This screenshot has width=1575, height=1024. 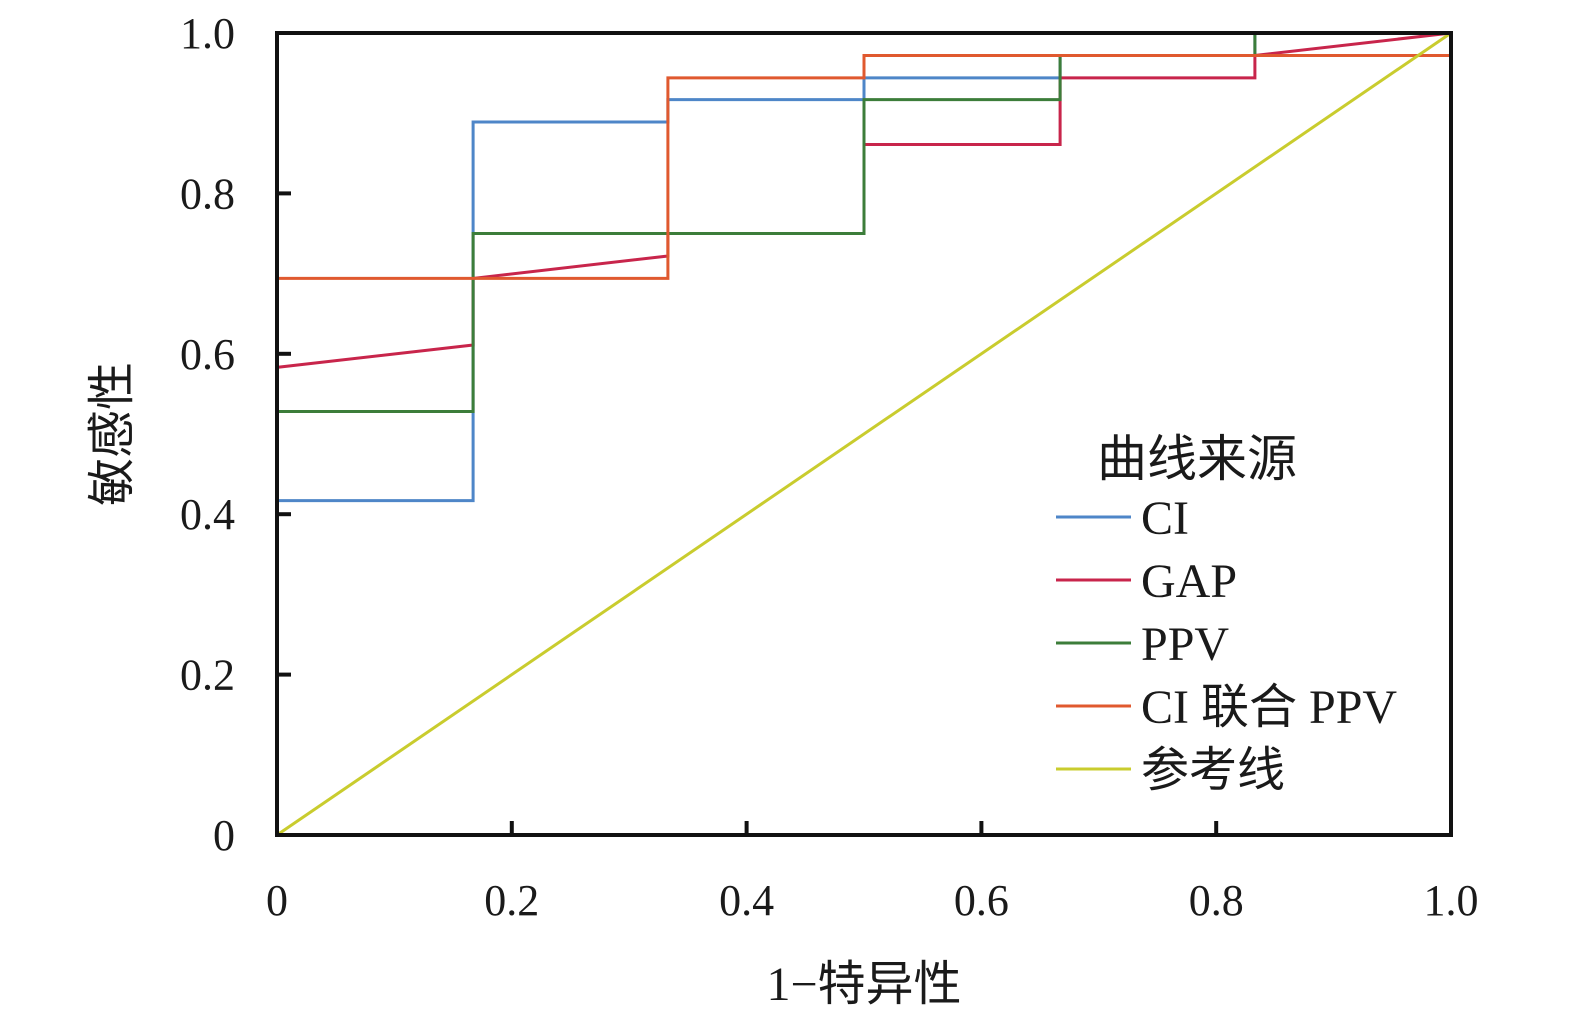 I want to click on y-tick-label: 0.4, so click(x=207, y=514).